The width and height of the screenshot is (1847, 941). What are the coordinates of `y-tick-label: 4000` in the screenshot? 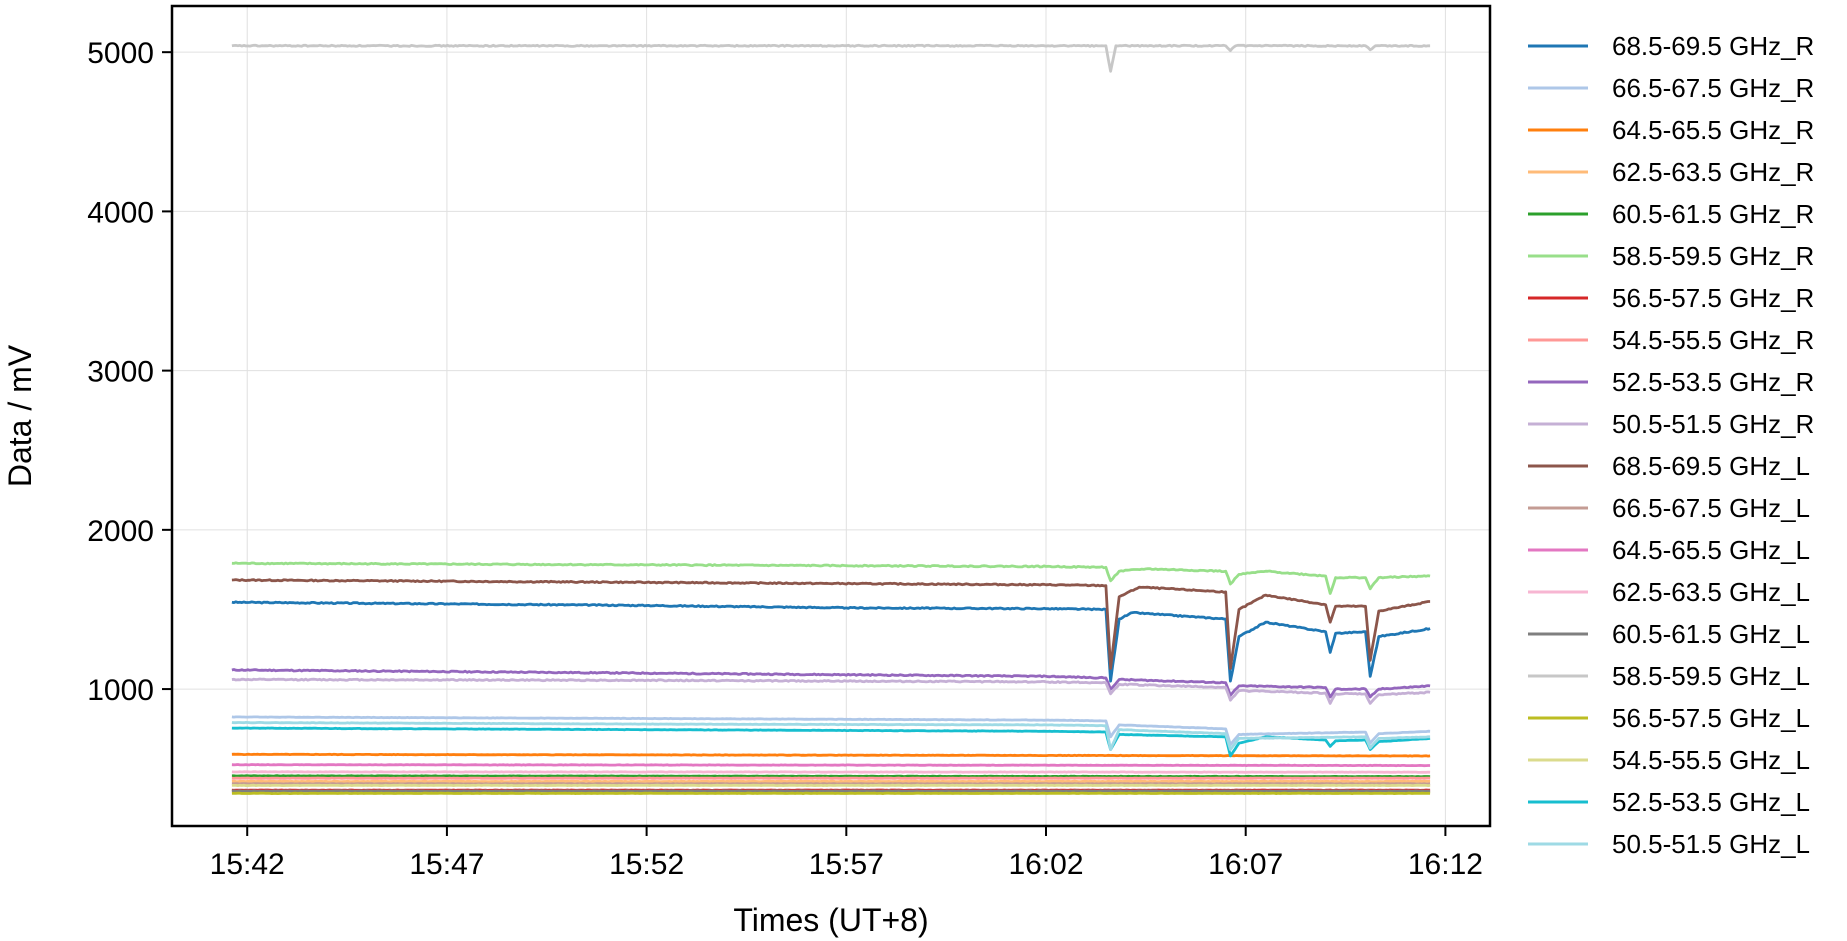 It's located at (120, 212).